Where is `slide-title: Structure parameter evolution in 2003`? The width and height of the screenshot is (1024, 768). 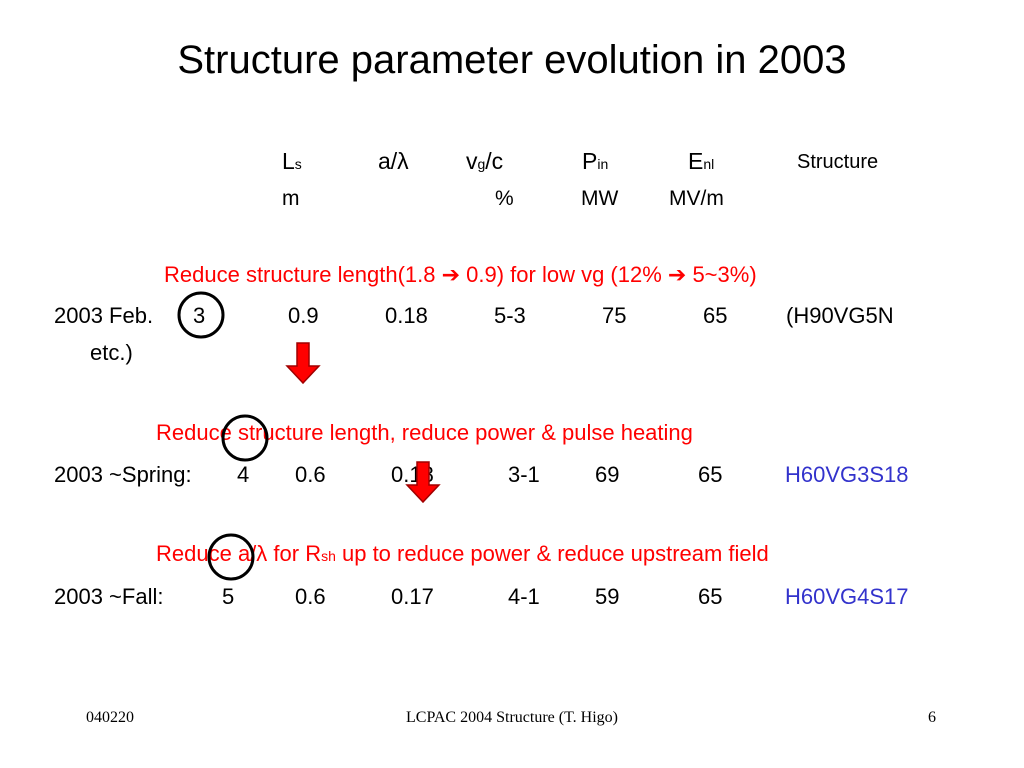 slide-title: Structure parameter evolution in 2003 is located at coordinates (512, 60).